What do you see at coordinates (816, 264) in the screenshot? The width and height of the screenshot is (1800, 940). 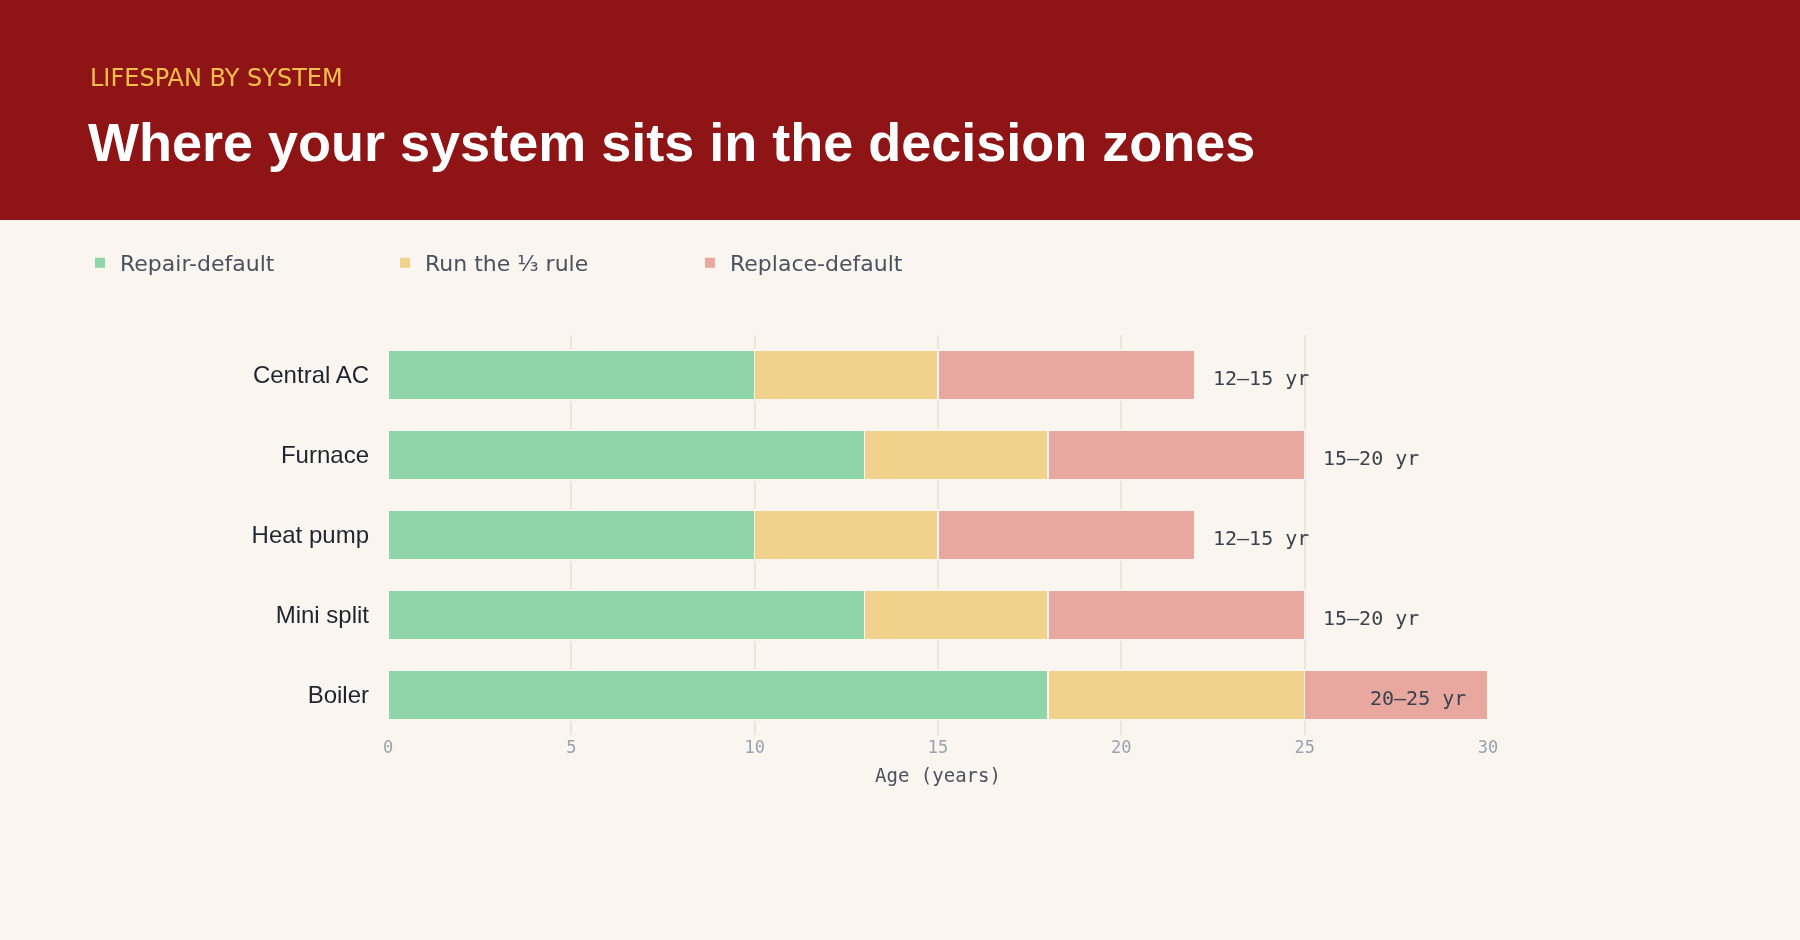 I see `legend-label: Replace-default` at bounding box center [816, 264].